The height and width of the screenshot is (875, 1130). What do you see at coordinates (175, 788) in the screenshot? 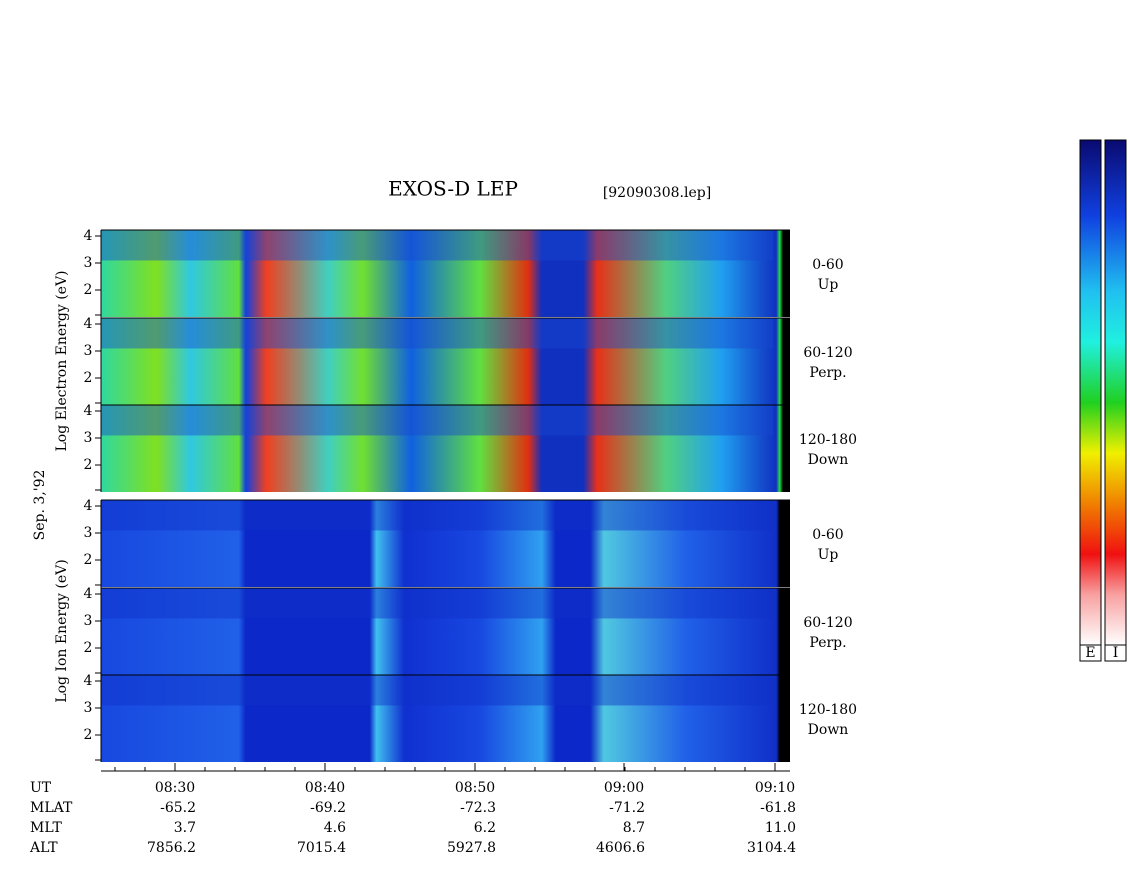
I see `x-tick-label: 08:30` at bounding box center [175, 788].